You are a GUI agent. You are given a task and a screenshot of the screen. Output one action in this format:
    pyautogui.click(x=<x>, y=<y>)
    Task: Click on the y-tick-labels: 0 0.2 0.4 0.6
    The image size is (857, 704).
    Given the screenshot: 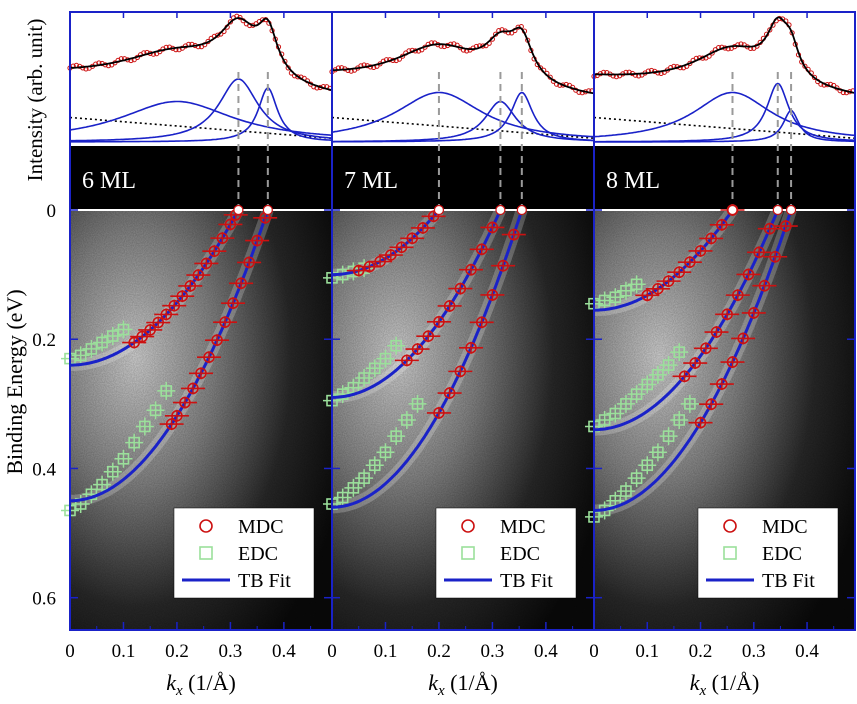 What is the action you would take?
    pyautogui.click(x=44, y=405)
    